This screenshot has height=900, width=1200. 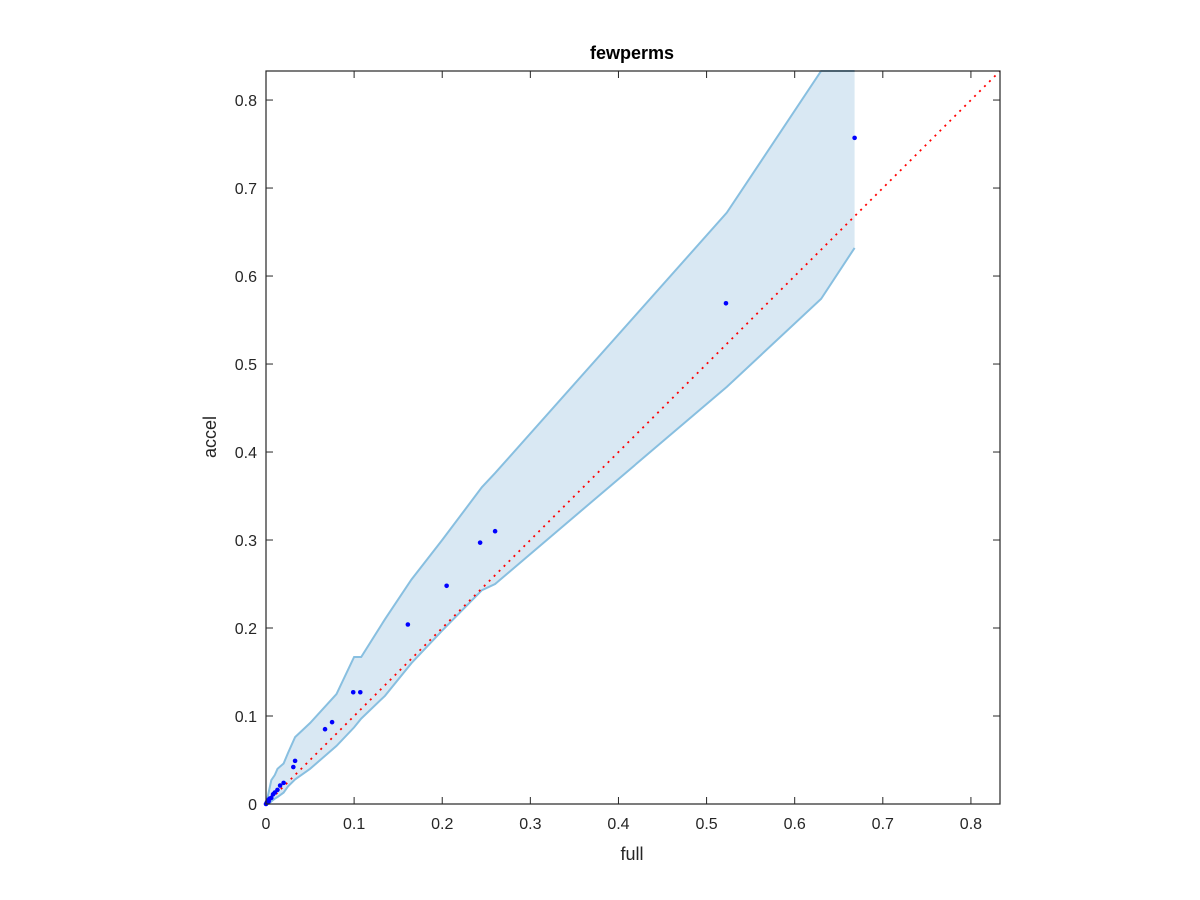 What do you see at coordinates (252, 805) in the screenshot?
I see `y-tick-label: 0` at bounding box center [252, 805].